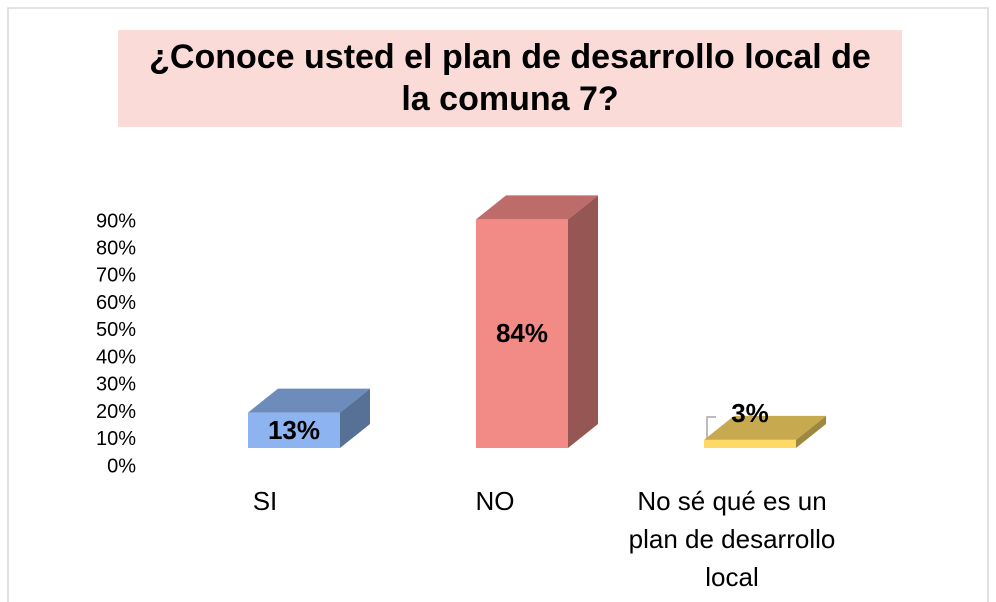  What do you see at coordinates (116, 412) in the screenshot?
I see `y-tick-label: 20%` at bounding box center [116, 412].